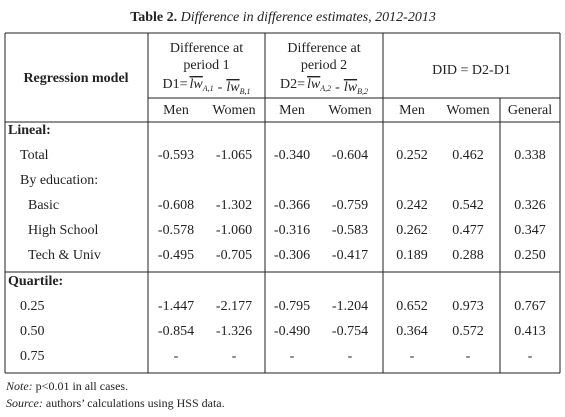 Image resolution: width=565 pixels, height=417 pixels. Describe the element at coordinates (412, 155) in the screenshot. I see `cell: 0.252` at that location.